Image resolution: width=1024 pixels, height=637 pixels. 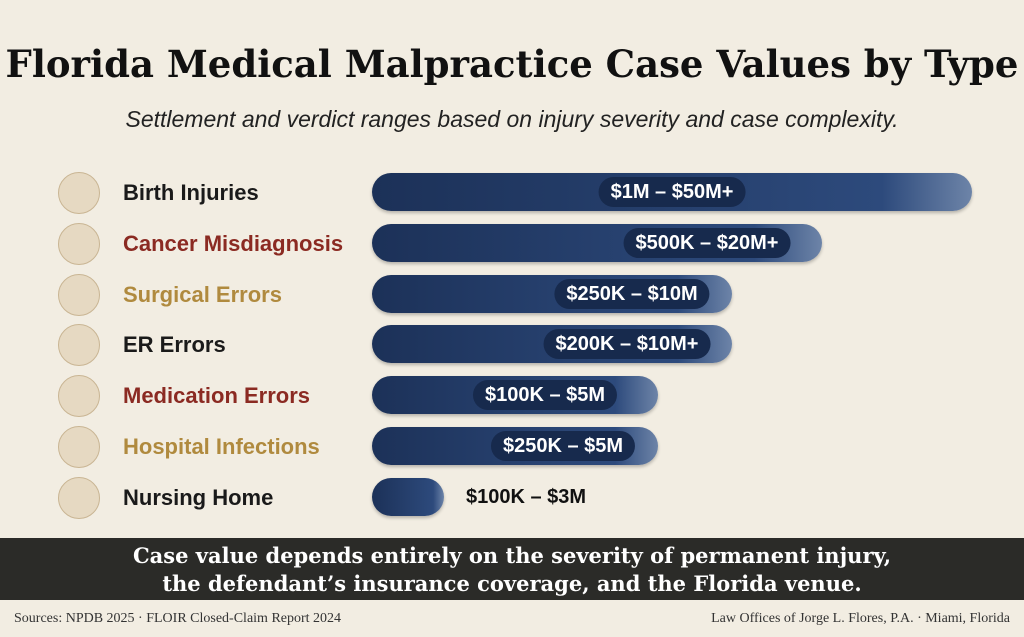 What do you see at coordinates (233, 243) in the screenshot?
I see `row-label: Cancer Misdiagnosis` at bounding box center [233, 243].